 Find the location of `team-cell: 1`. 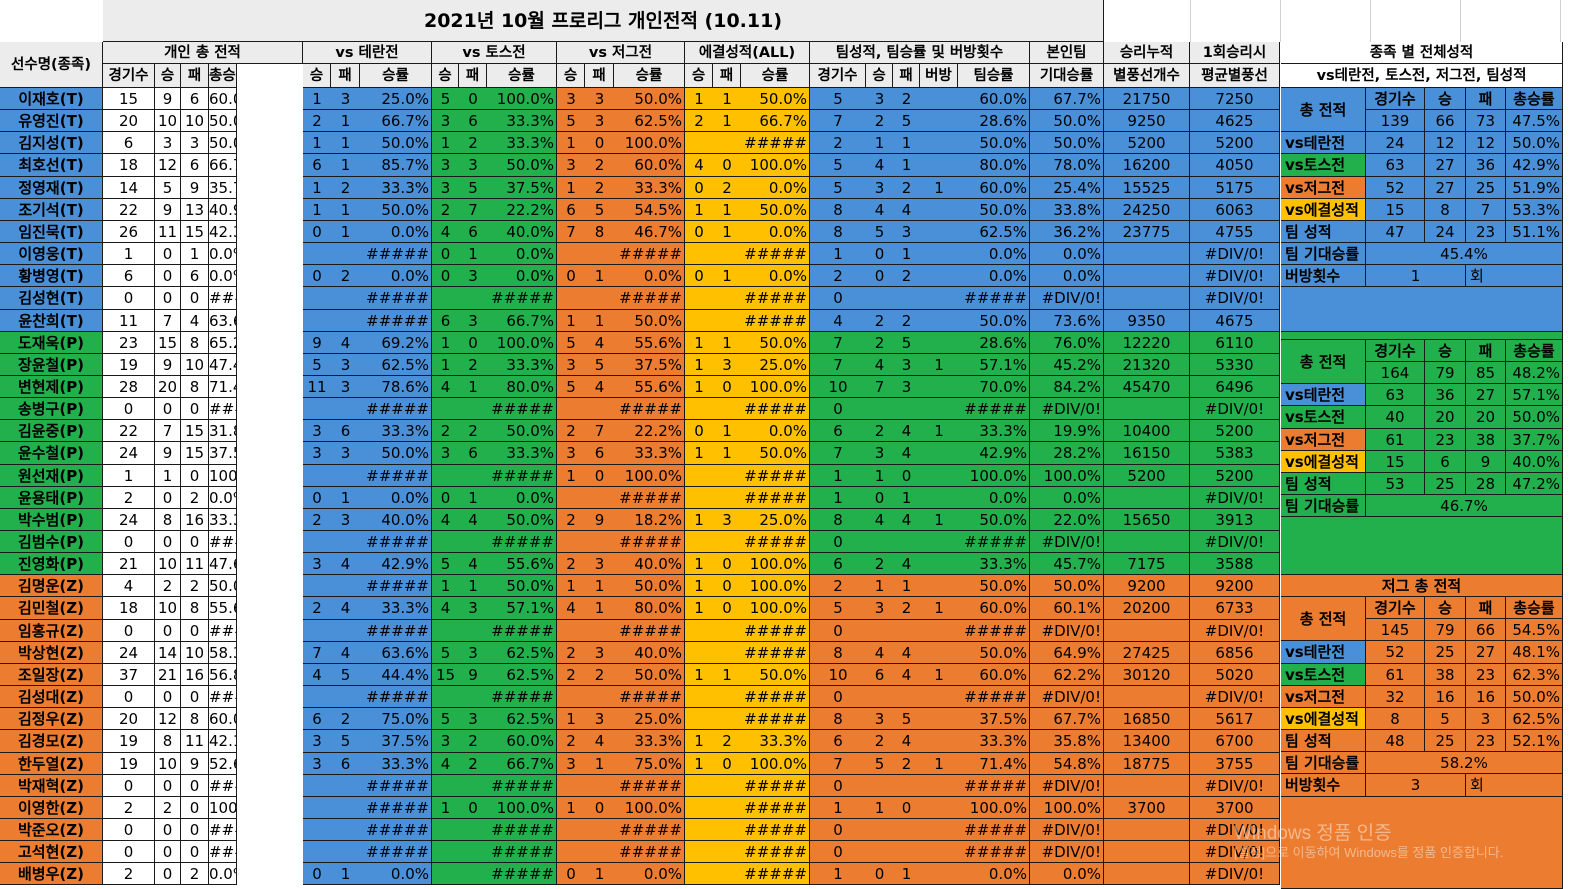

team-cell: 1 is located at coordinates (939, 764).